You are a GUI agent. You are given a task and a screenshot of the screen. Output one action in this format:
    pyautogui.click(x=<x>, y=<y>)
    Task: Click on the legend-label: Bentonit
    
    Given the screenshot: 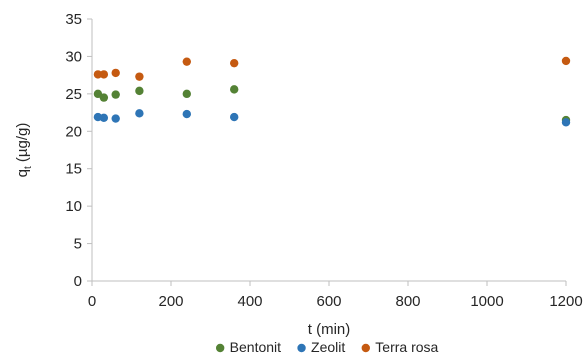 What is the action you would take?
    pyautogui.click(x=255, y=347)
    